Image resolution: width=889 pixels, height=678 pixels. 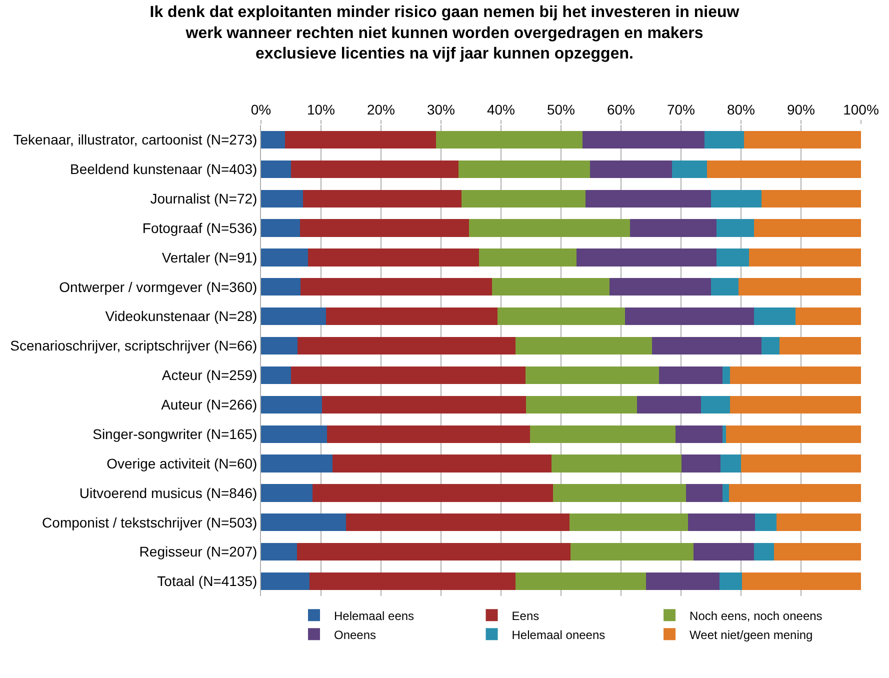 What do you see at coordinates (751, 635) in the screenshot?
I see `legend-label: Weet niet/geen mening` at bounding box center [751, 635].